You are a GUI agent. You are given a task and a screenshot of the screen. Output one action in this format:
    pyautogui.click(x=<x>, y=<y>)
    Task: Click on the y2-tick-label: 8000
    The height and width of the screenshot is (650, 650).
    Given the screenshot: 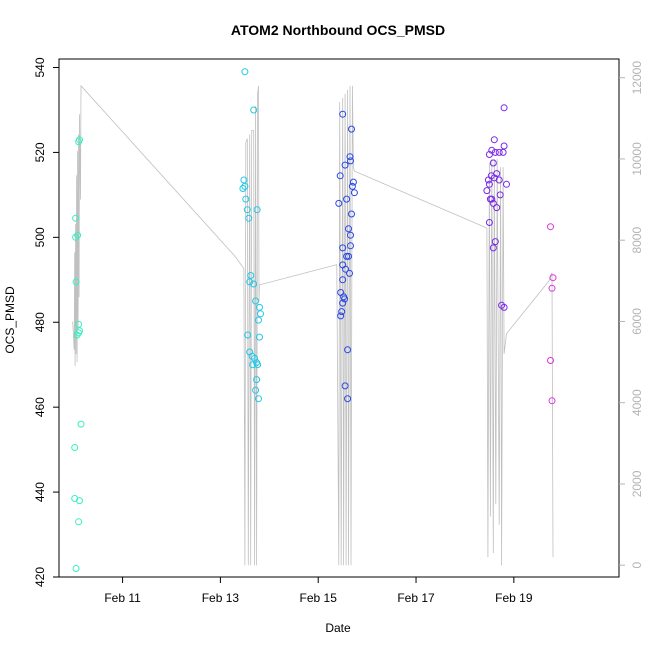 What is the action you would take?
    pyautogui.click(x=637, y=240)
    